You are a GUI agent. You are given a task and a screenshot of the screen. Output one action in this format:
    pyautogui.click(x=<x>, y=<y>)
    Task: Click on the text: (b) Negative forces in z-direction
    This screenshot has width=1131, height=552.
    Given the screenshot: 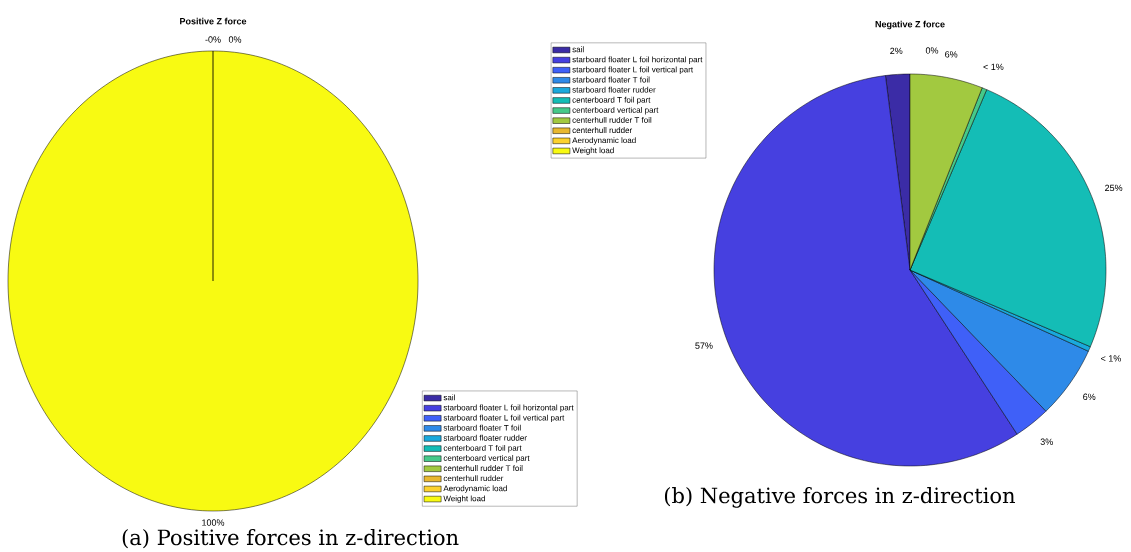 What is the action you would take?
    pyautogui.click(x=839, y=497)
    